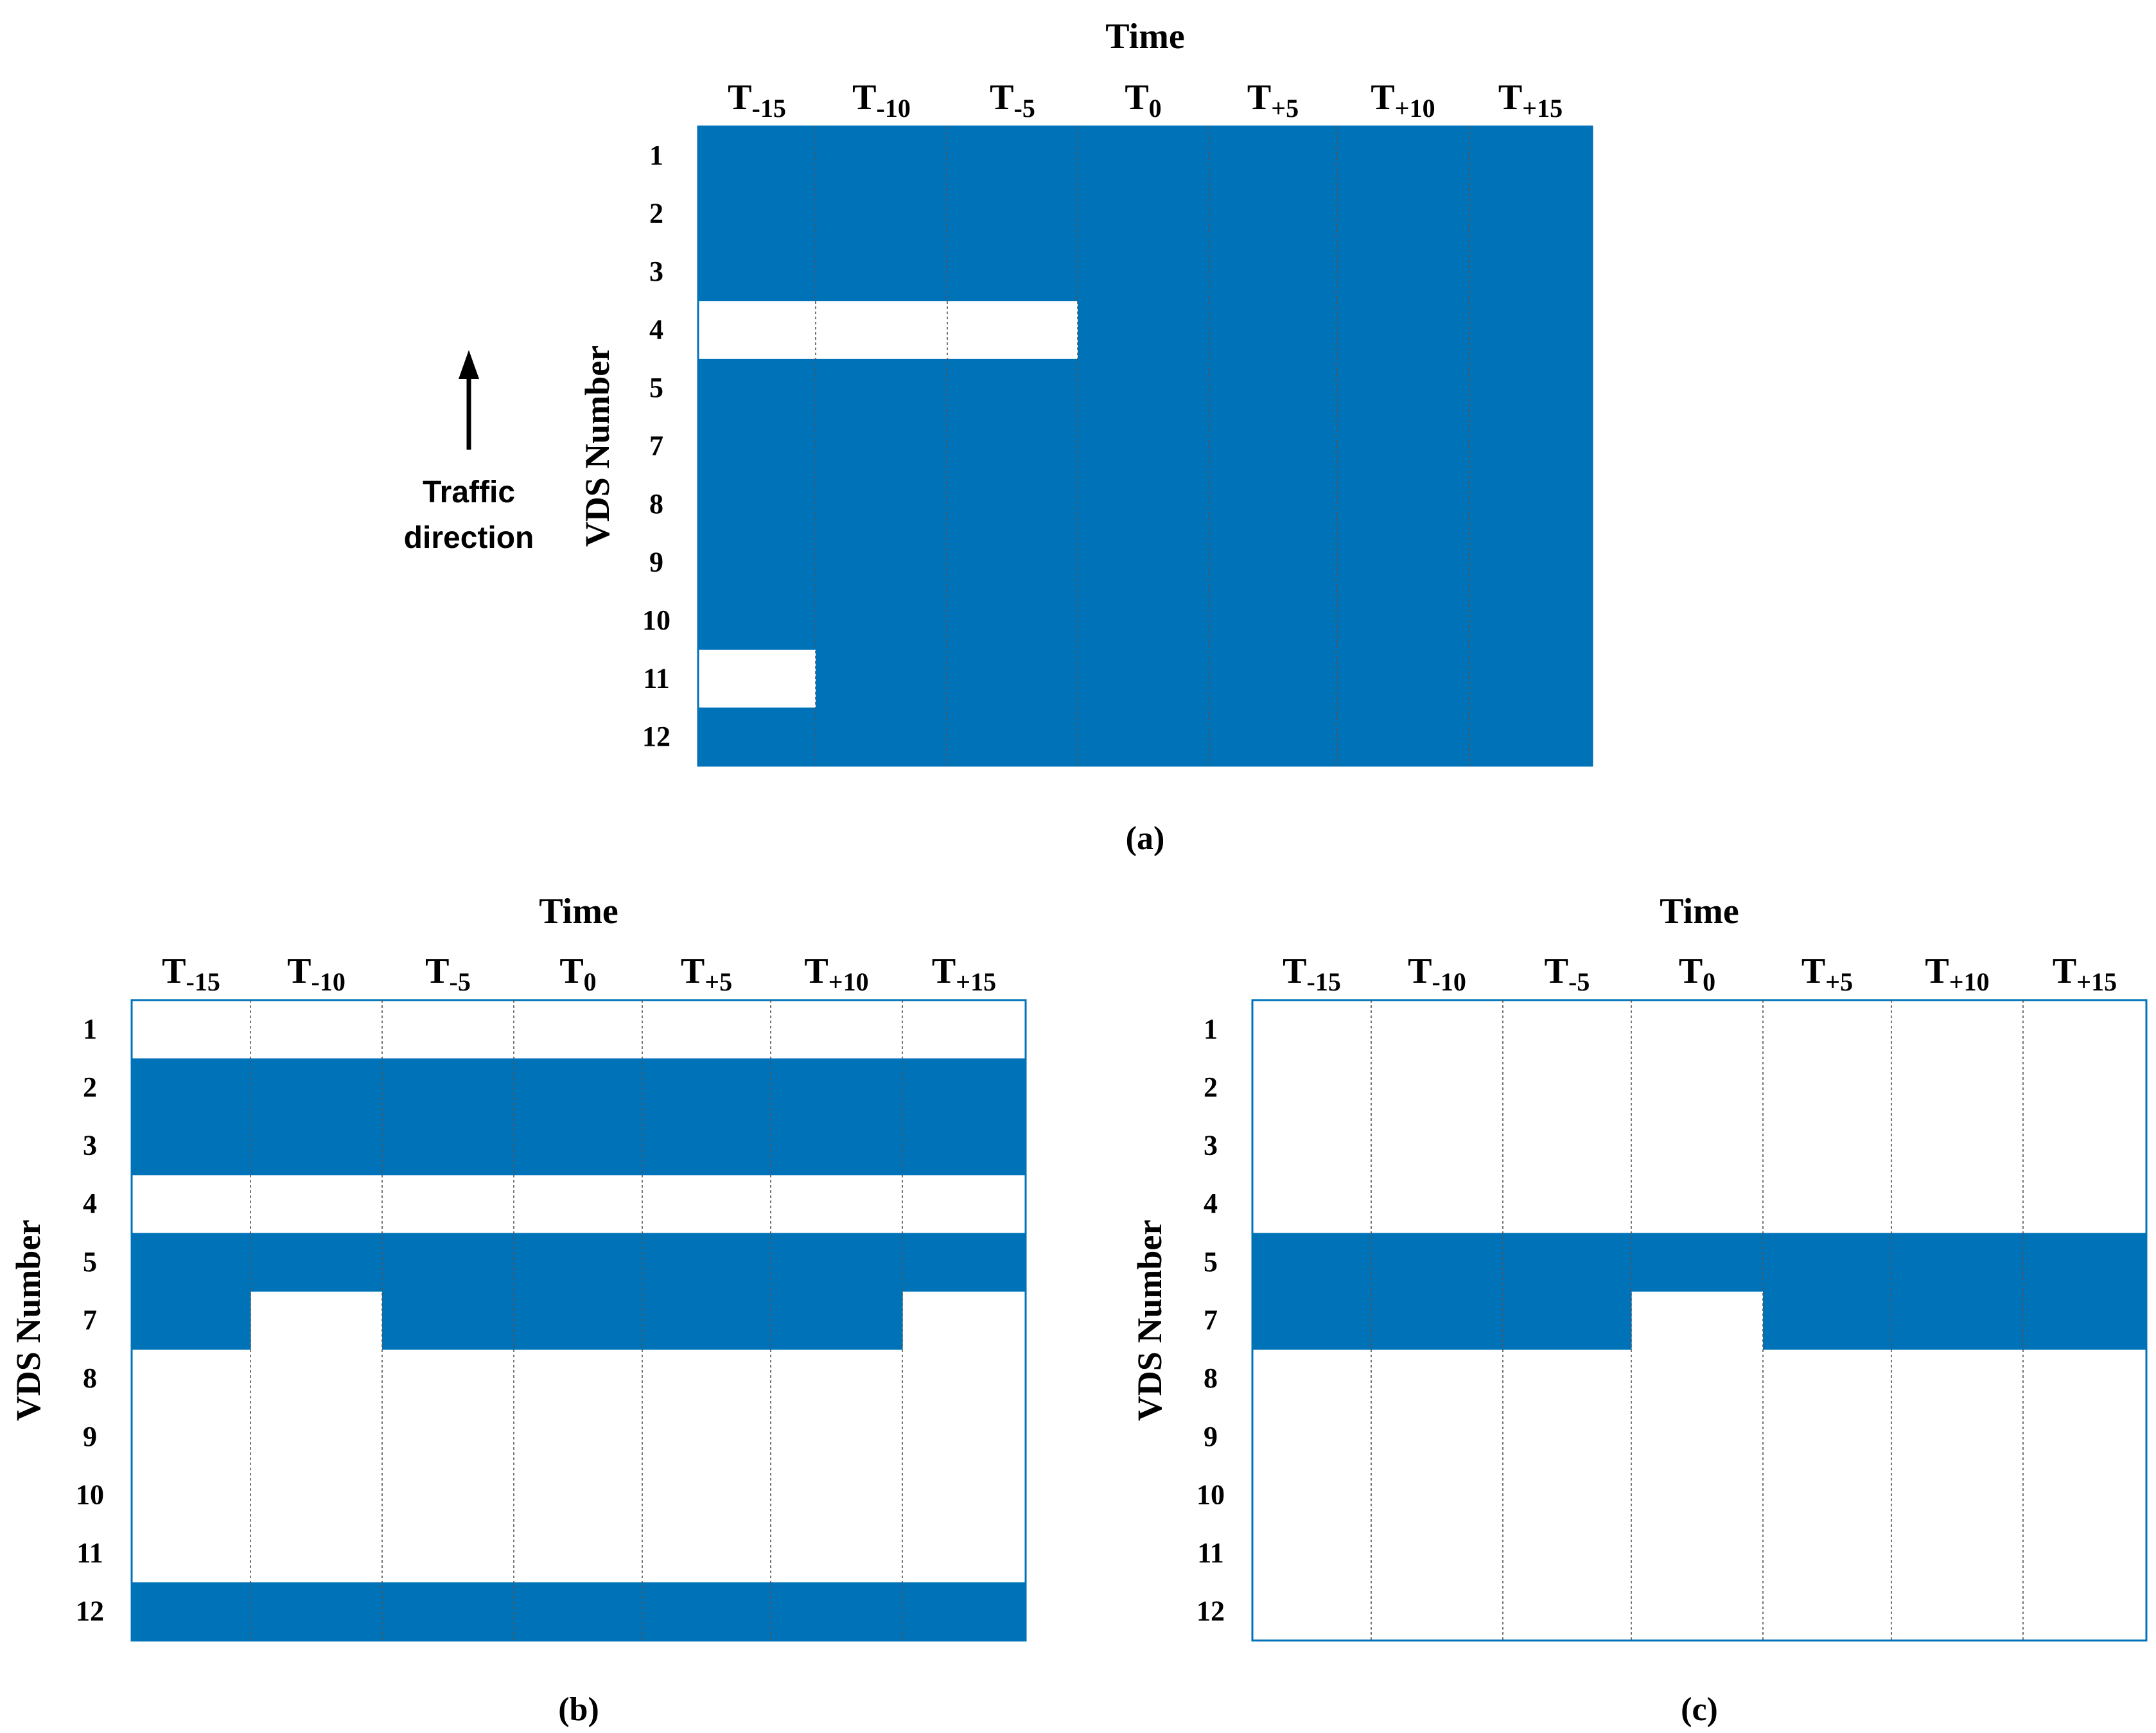 The width and height of the screenshot is (2156, 1733). I want to click on chart-title: Time, so click(1699, 911).